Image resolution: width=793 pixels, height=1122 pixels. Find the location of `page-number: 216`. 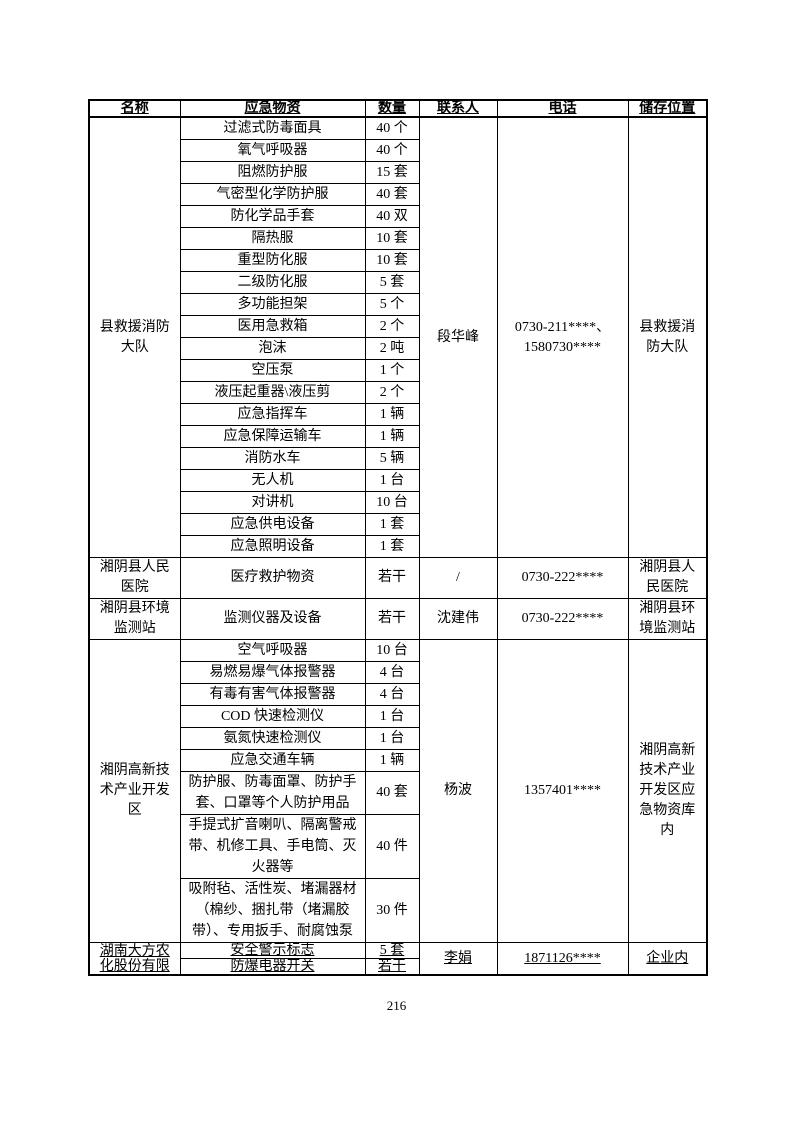

page-number: 216 is located at coordinates (396, 1005).